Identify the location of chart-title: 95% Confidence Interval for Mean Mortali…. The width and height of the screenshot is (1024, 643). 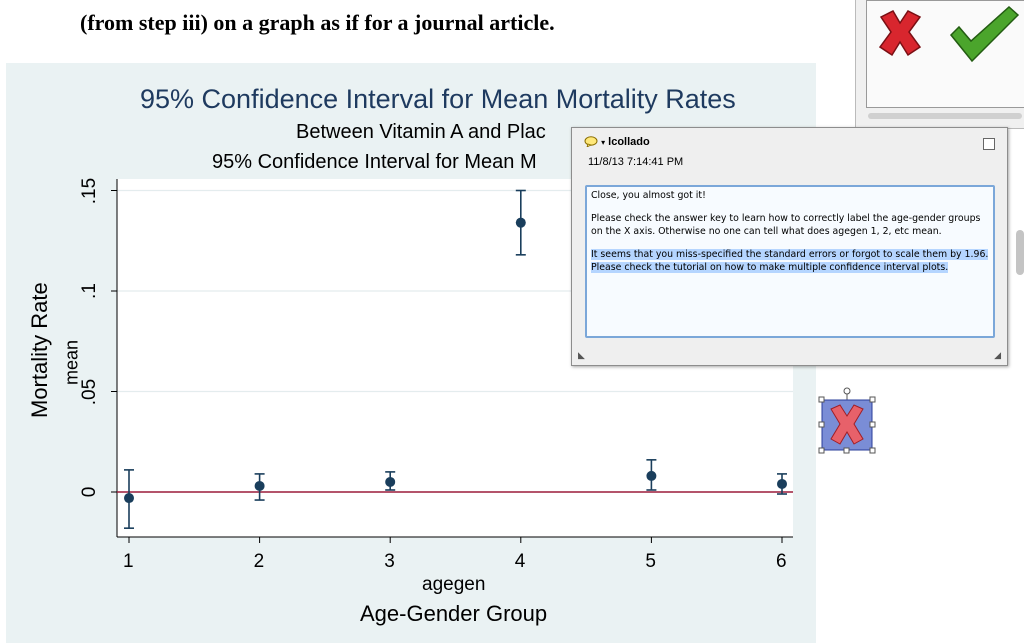
(438, 99).